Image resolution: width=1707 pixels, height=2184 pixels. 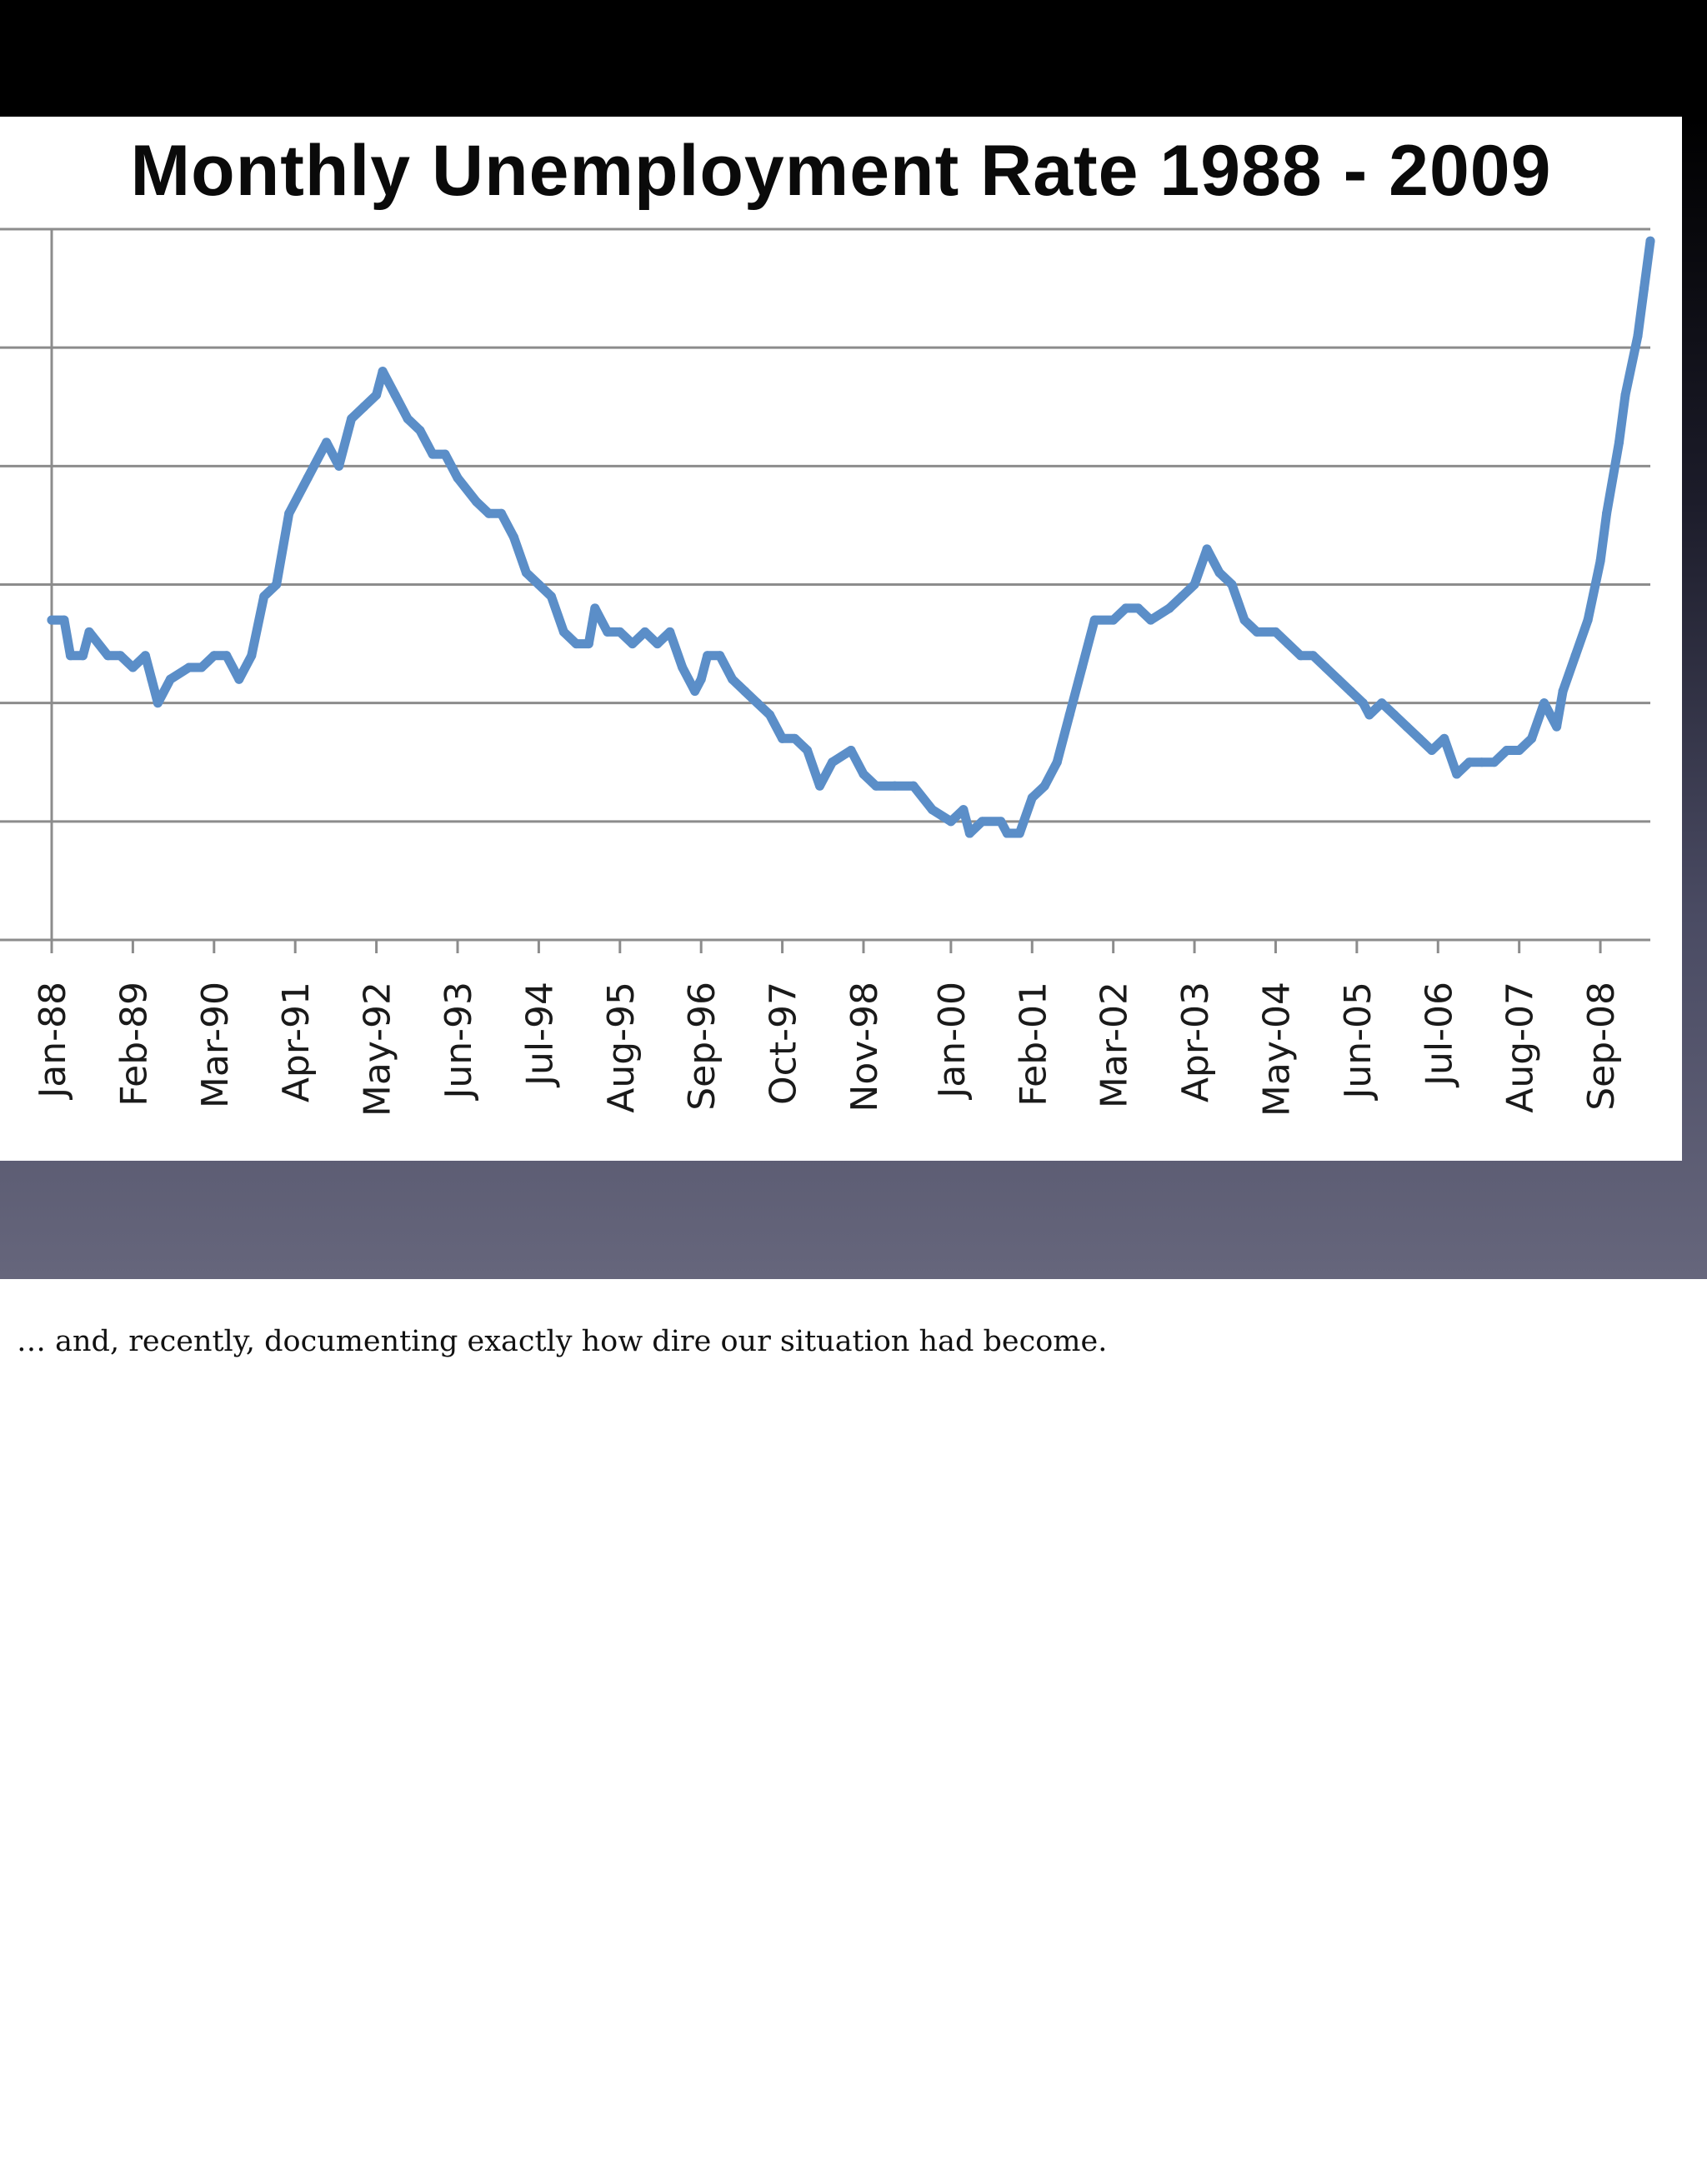 I want to click on x-tick-label: Mar-90, so click(x=215, y=1045).